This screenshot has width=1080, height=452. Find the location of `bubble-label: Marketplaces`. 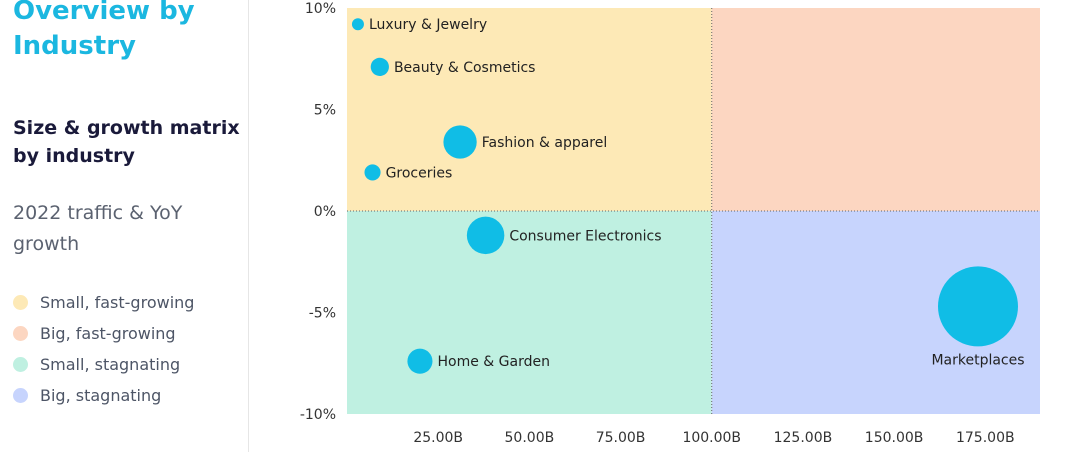

bubble-label: Marketplaces is located at coordinates (977, 360).